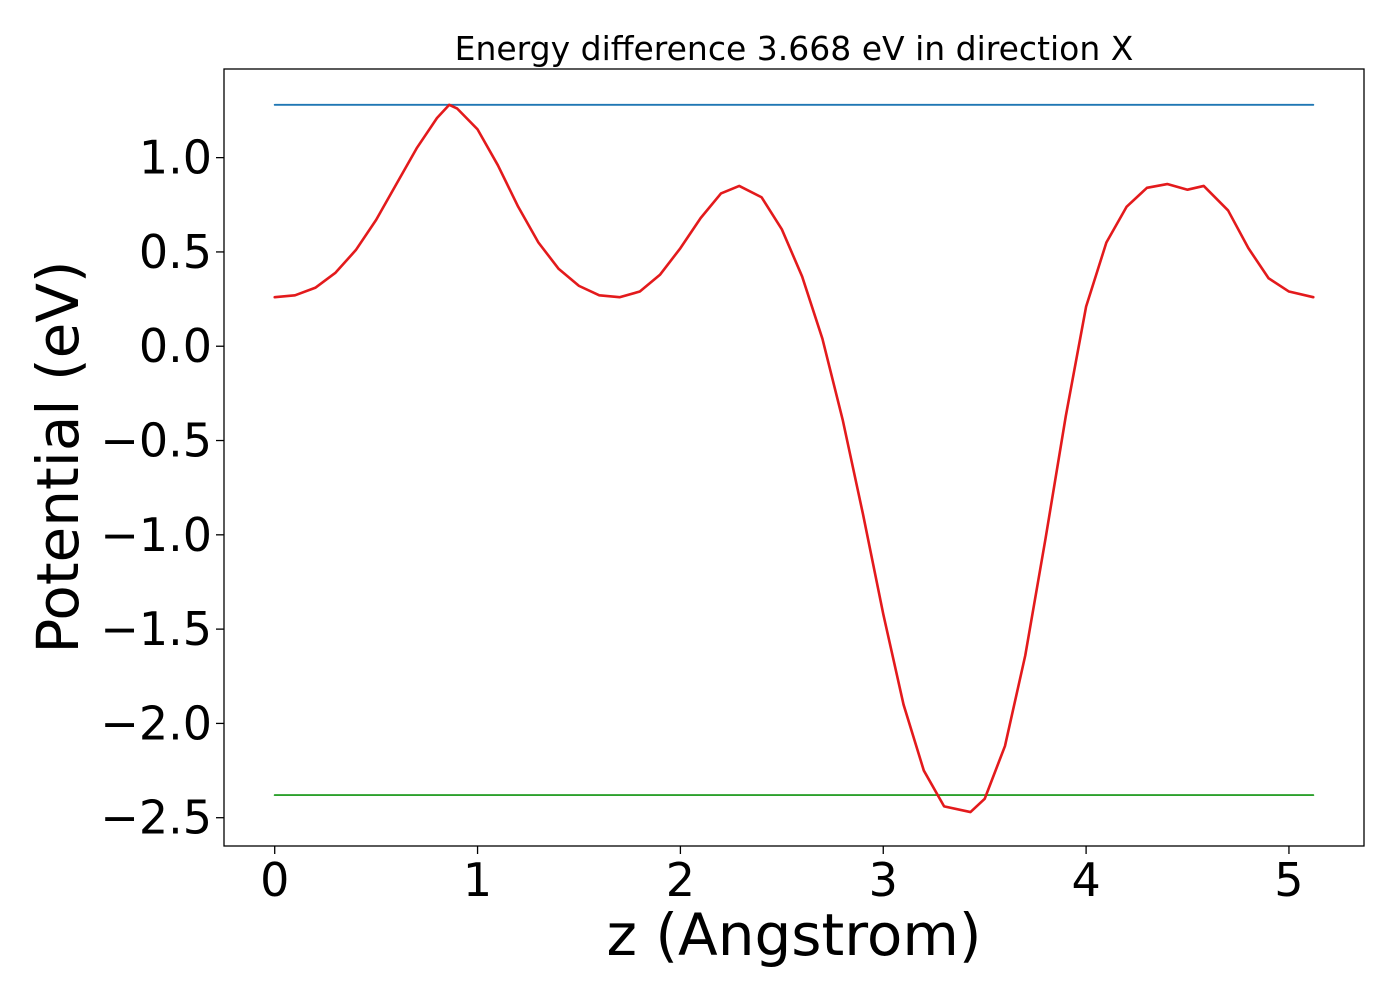  Describe the element at coordinates (175, 252) in the screenshot. I see `y-tick-label: 0.5` at that location.